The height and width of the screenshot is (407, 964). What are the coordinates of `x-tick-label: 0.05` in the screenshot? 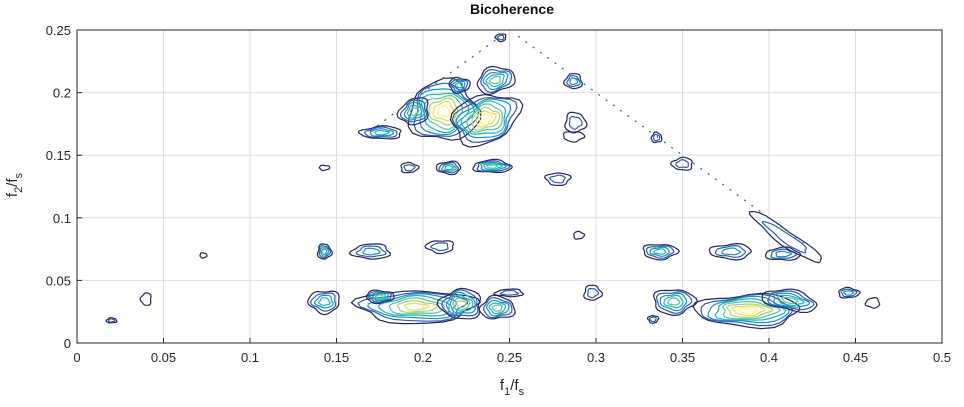 It's located at (163, 357).